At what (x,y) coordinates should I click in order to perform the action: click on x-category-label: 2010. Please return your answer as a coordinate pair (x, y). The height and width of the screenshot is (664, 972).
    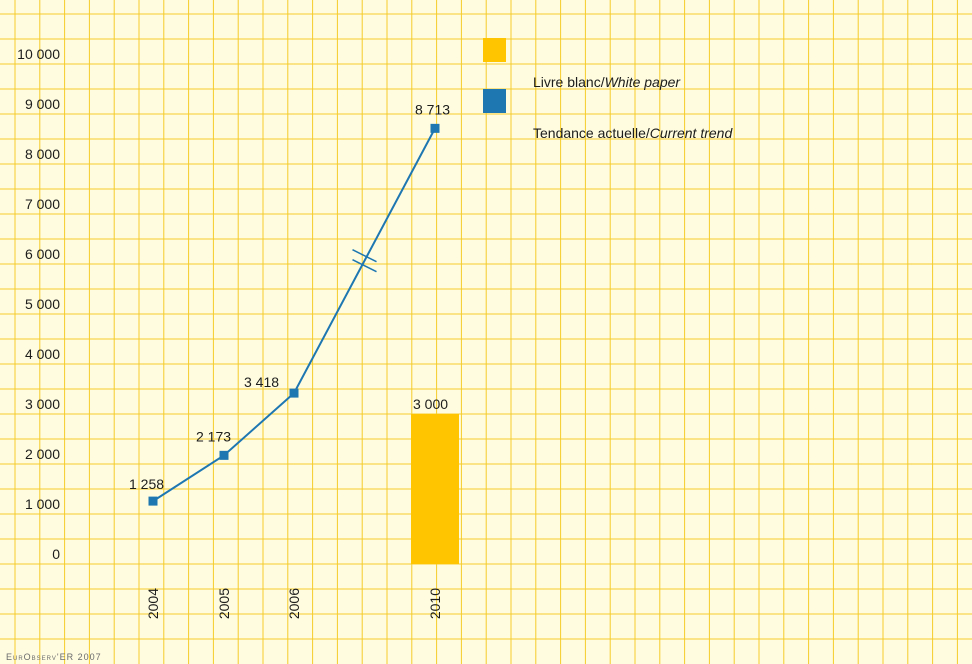
    Looking at the image, I should click on (435, 603).